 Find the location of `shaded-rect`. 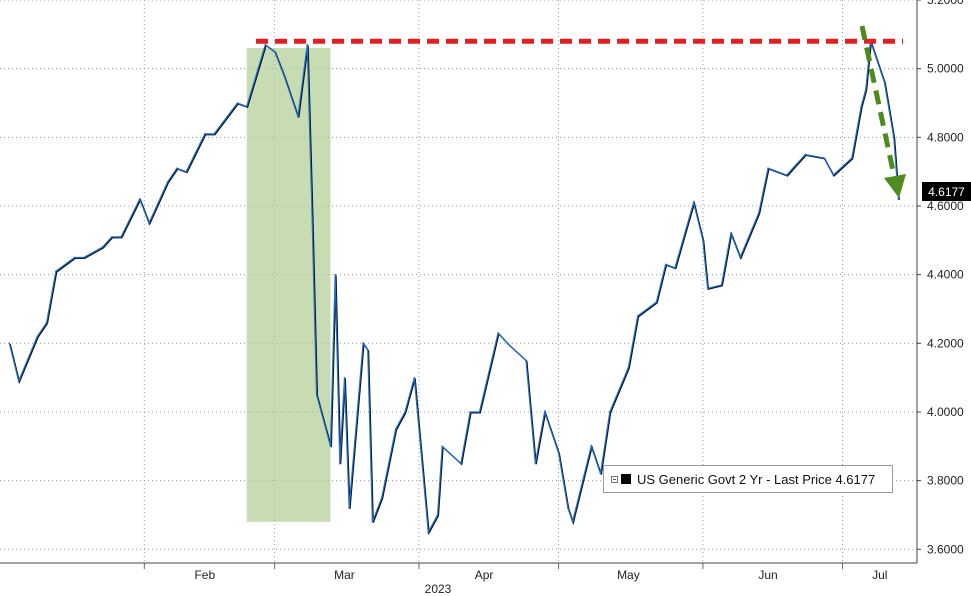

shaded-rect is located at coordinates (288, 285).